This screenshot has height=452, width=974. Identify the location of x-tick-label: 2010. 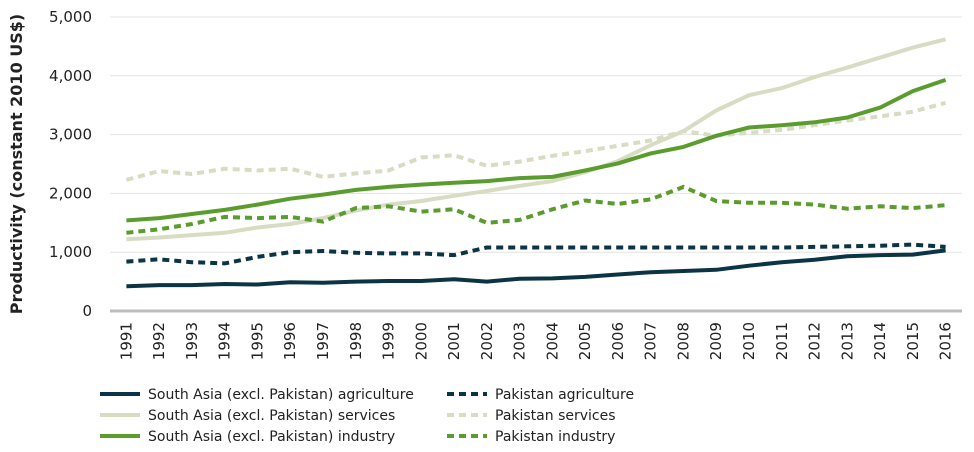
(749, 341).